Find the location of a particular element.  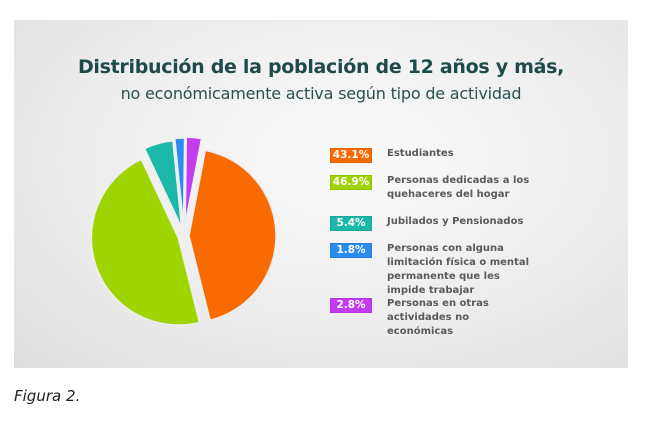

pie-chart is located at coordinates (183, 231).